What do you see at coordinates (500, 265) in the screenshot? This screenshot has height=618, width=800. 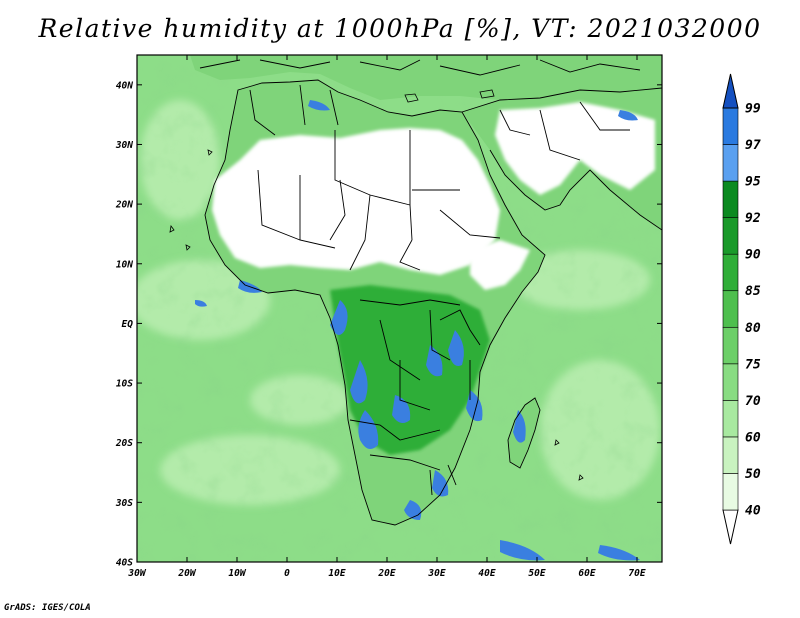 I see `horn-dry-region` at bounding box center [500, 265].